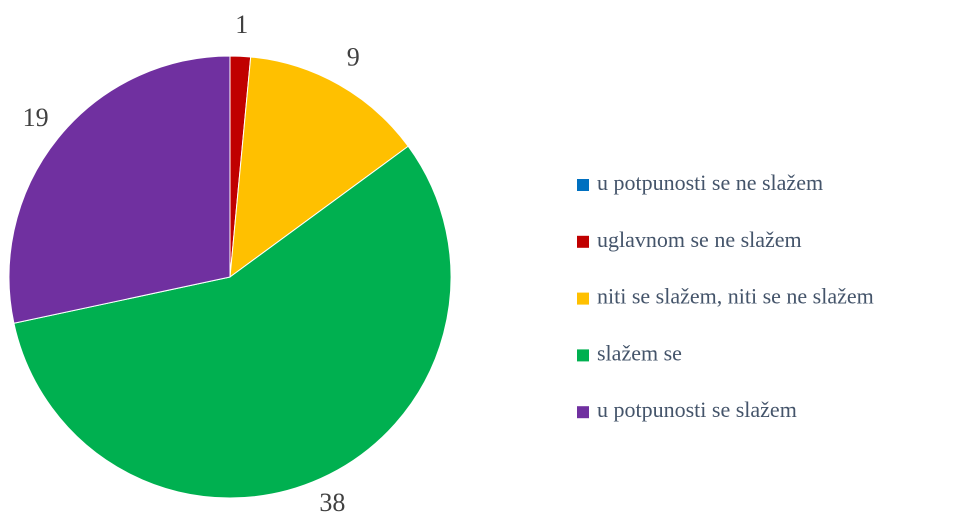 The height and width of the screenshot is (517, 966). Describe the element at coordinates (639, 352) in the screenshot. I see `legend-label: slažem se` at that location.